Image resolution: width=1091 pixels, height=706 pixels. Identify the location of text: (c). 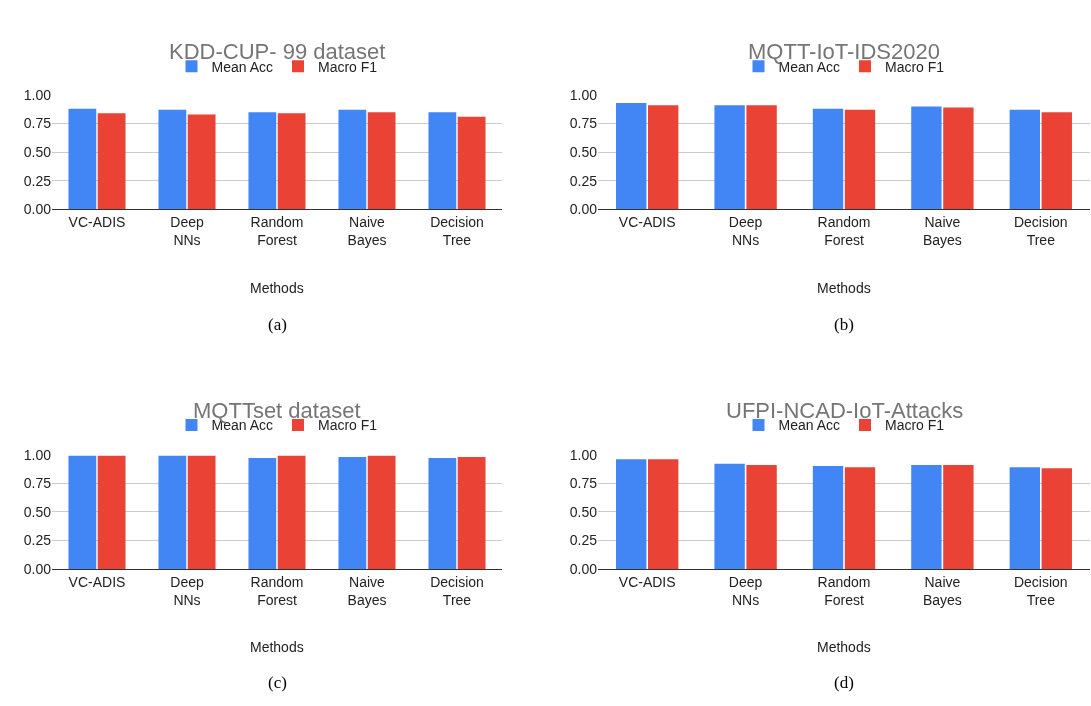
(277, 682).